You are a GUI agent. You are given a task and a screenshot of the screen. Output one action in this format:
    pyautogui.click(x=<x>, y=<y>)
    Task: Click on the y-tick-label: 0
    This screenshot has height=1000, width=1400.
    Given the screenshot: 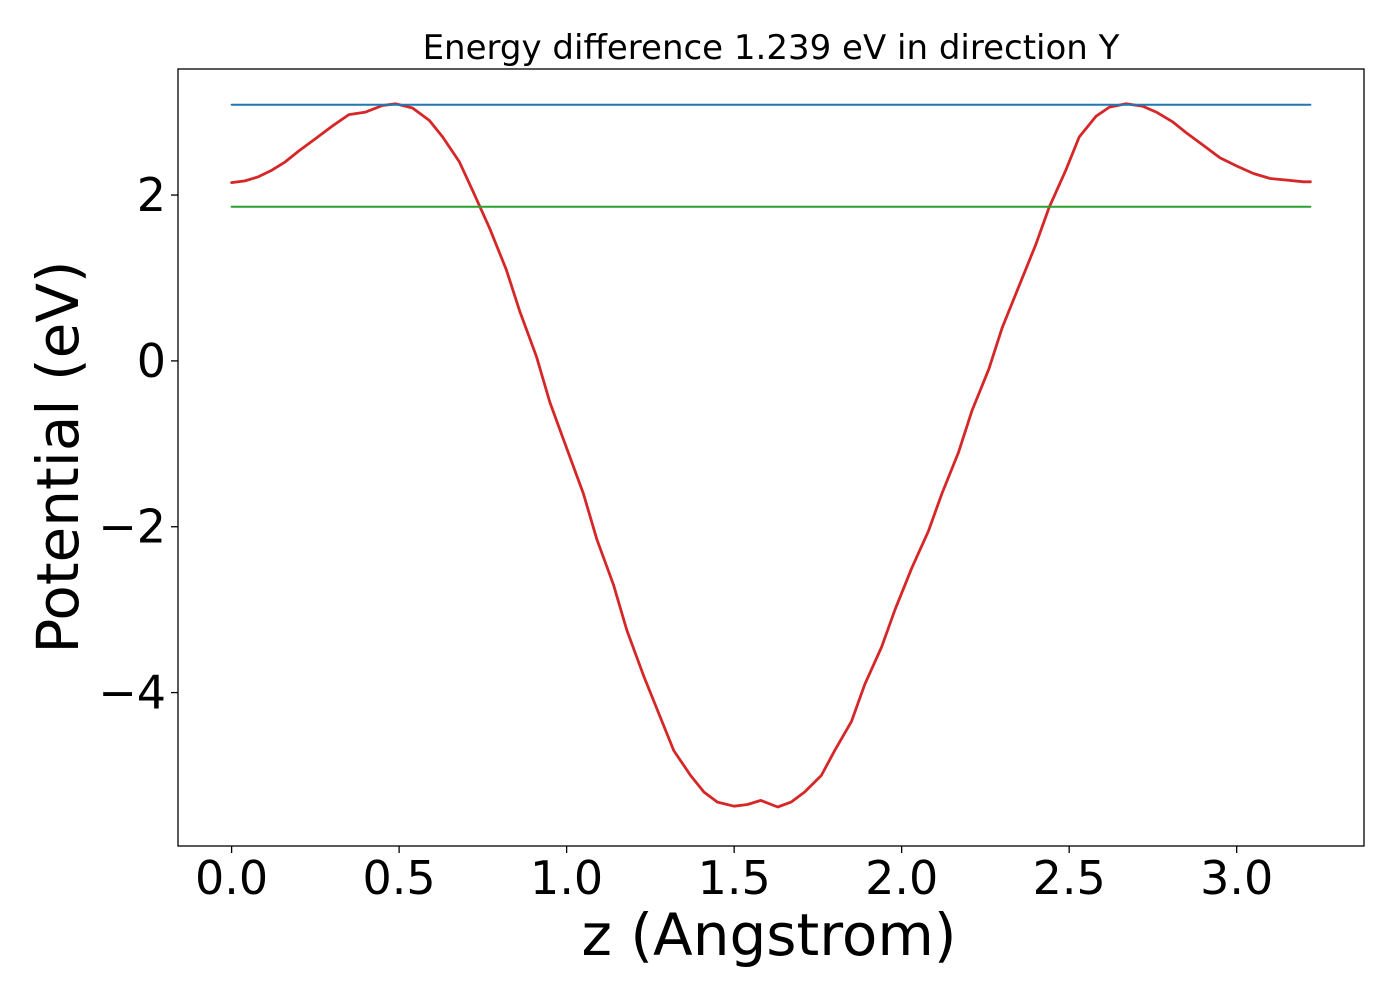 What is the action you would take?
    pyautogui.click(x=151, y=361)
    